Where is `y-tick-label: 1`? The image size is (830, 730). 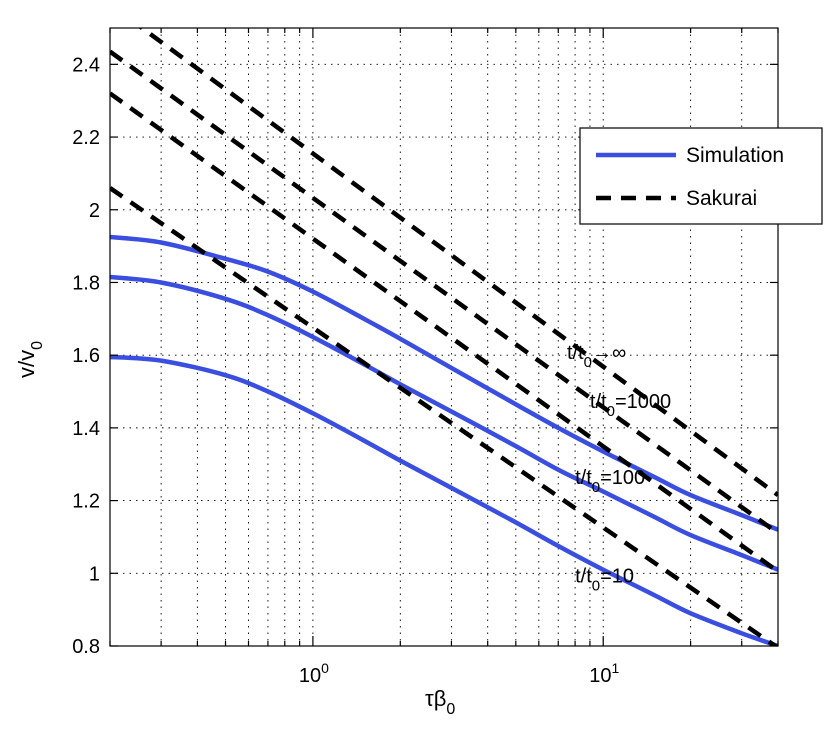 y-tick-label: 1 is located at coordinates (94, 574).